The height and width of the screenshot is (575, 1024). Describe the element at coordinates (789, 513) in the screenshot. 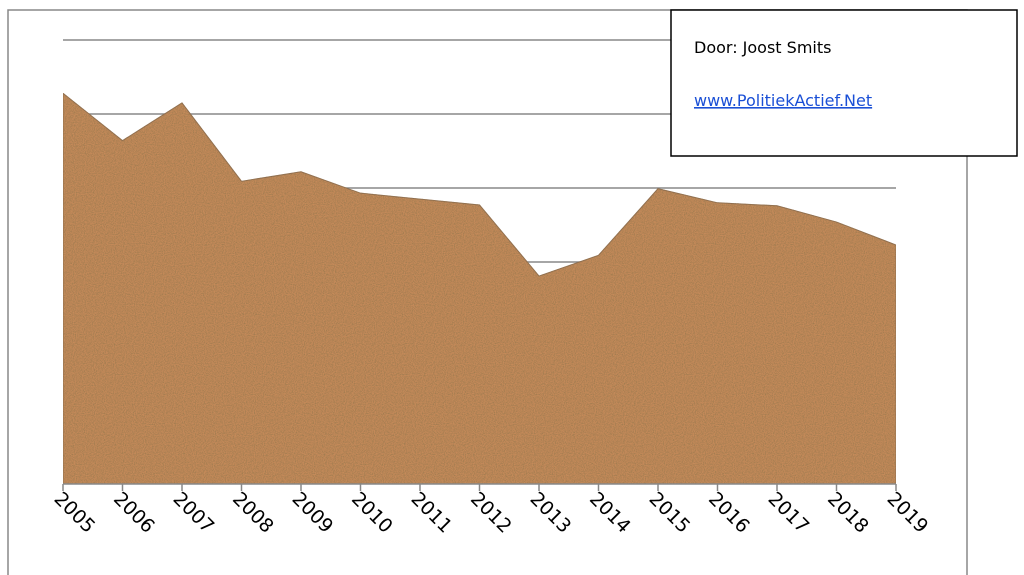

I see `x-tick-label: 2017` at that location.